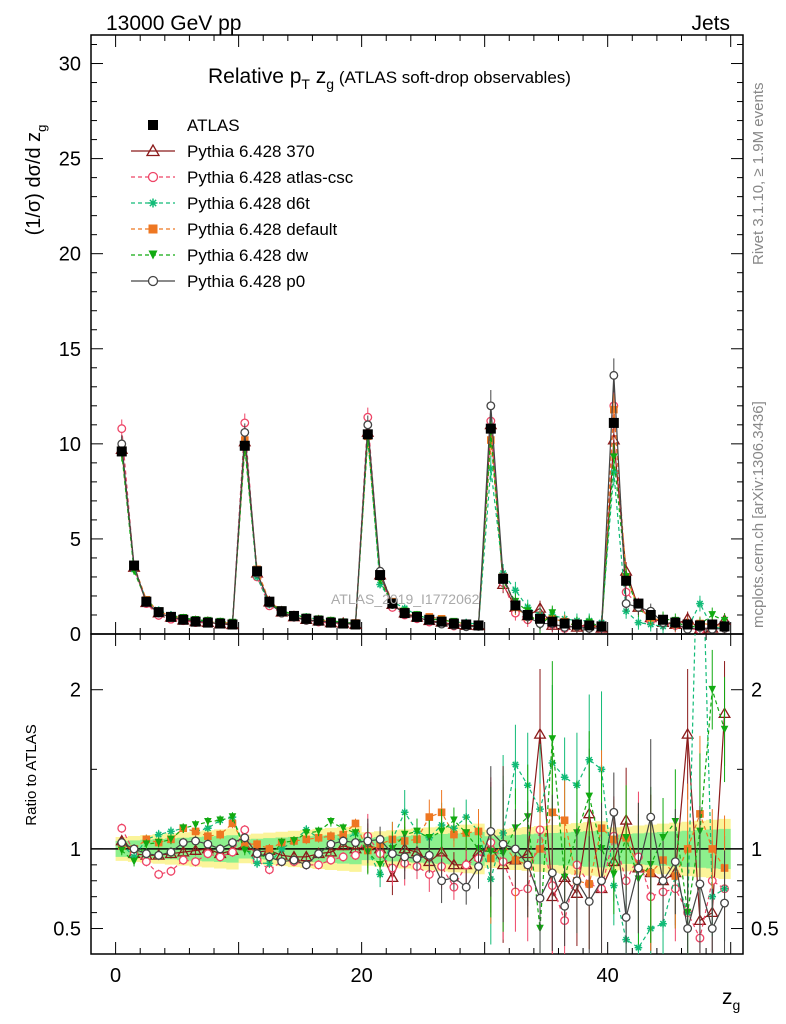 Image resolution: width=786 pixels, height=1024 pixels. I want to click on ratio-line, so click(423, 883).